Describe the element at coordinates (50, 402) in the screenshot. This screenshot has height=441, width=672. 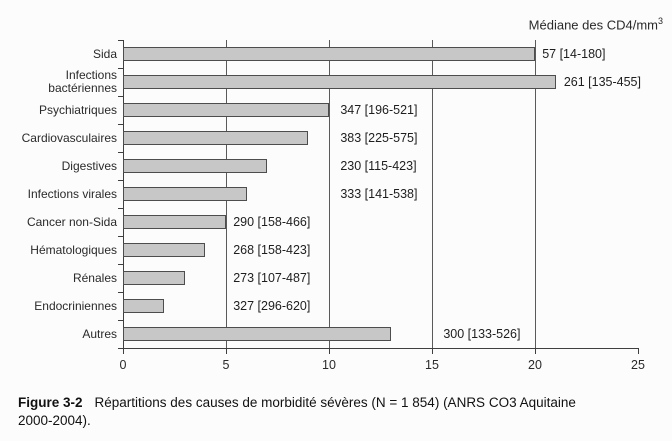
I see `figure-number: Figure 3-2` at that location.